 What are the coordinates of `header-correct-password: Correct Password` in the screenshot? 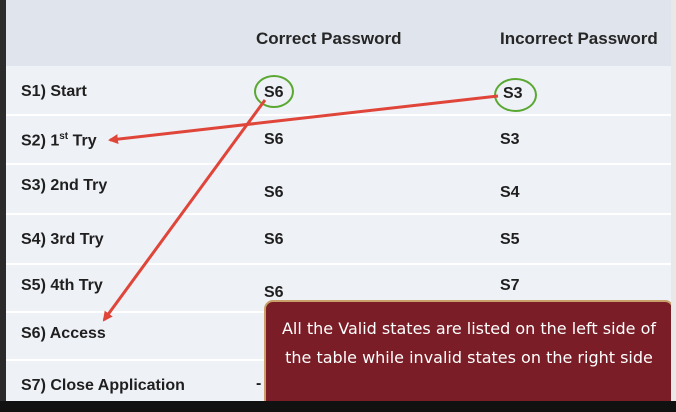 It's located at (329, 38).